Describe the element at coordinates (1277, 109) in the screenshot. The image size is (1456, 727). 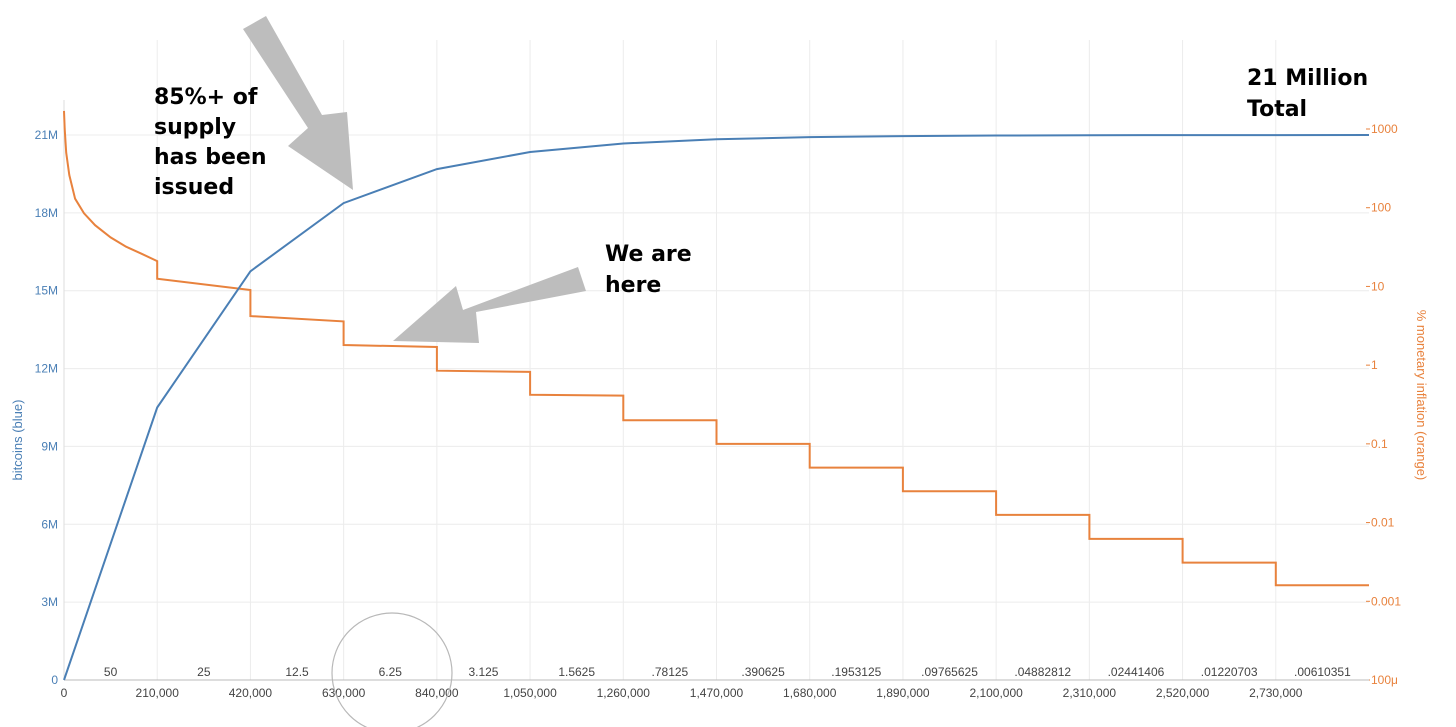
I see `annotation-total-line: Total` at that location.